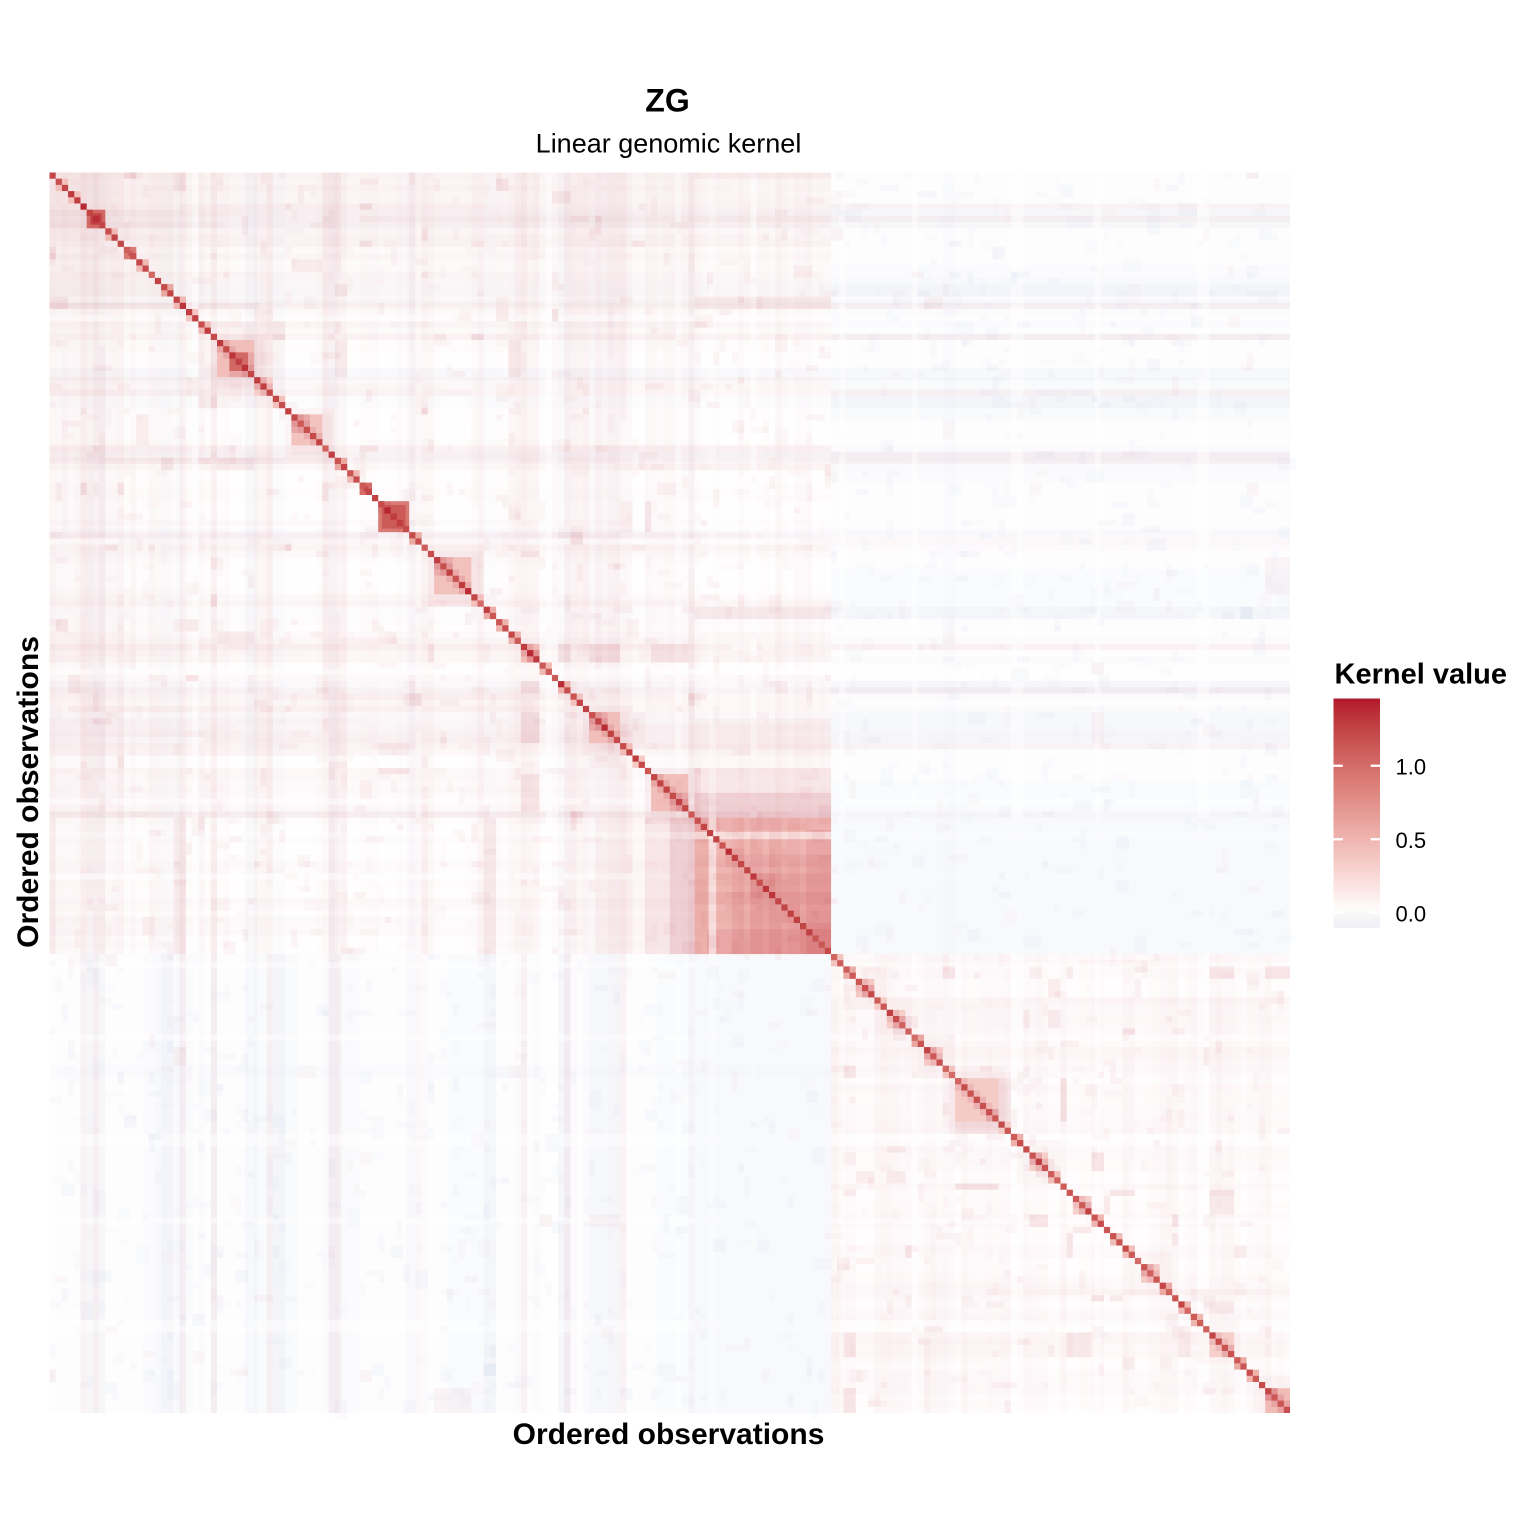 The height and width of the screenshot is (1536, 1536). Describe the element at coordinates (1421, 675) in the screenshot. I see `svg-text: Kernel value` at that location.